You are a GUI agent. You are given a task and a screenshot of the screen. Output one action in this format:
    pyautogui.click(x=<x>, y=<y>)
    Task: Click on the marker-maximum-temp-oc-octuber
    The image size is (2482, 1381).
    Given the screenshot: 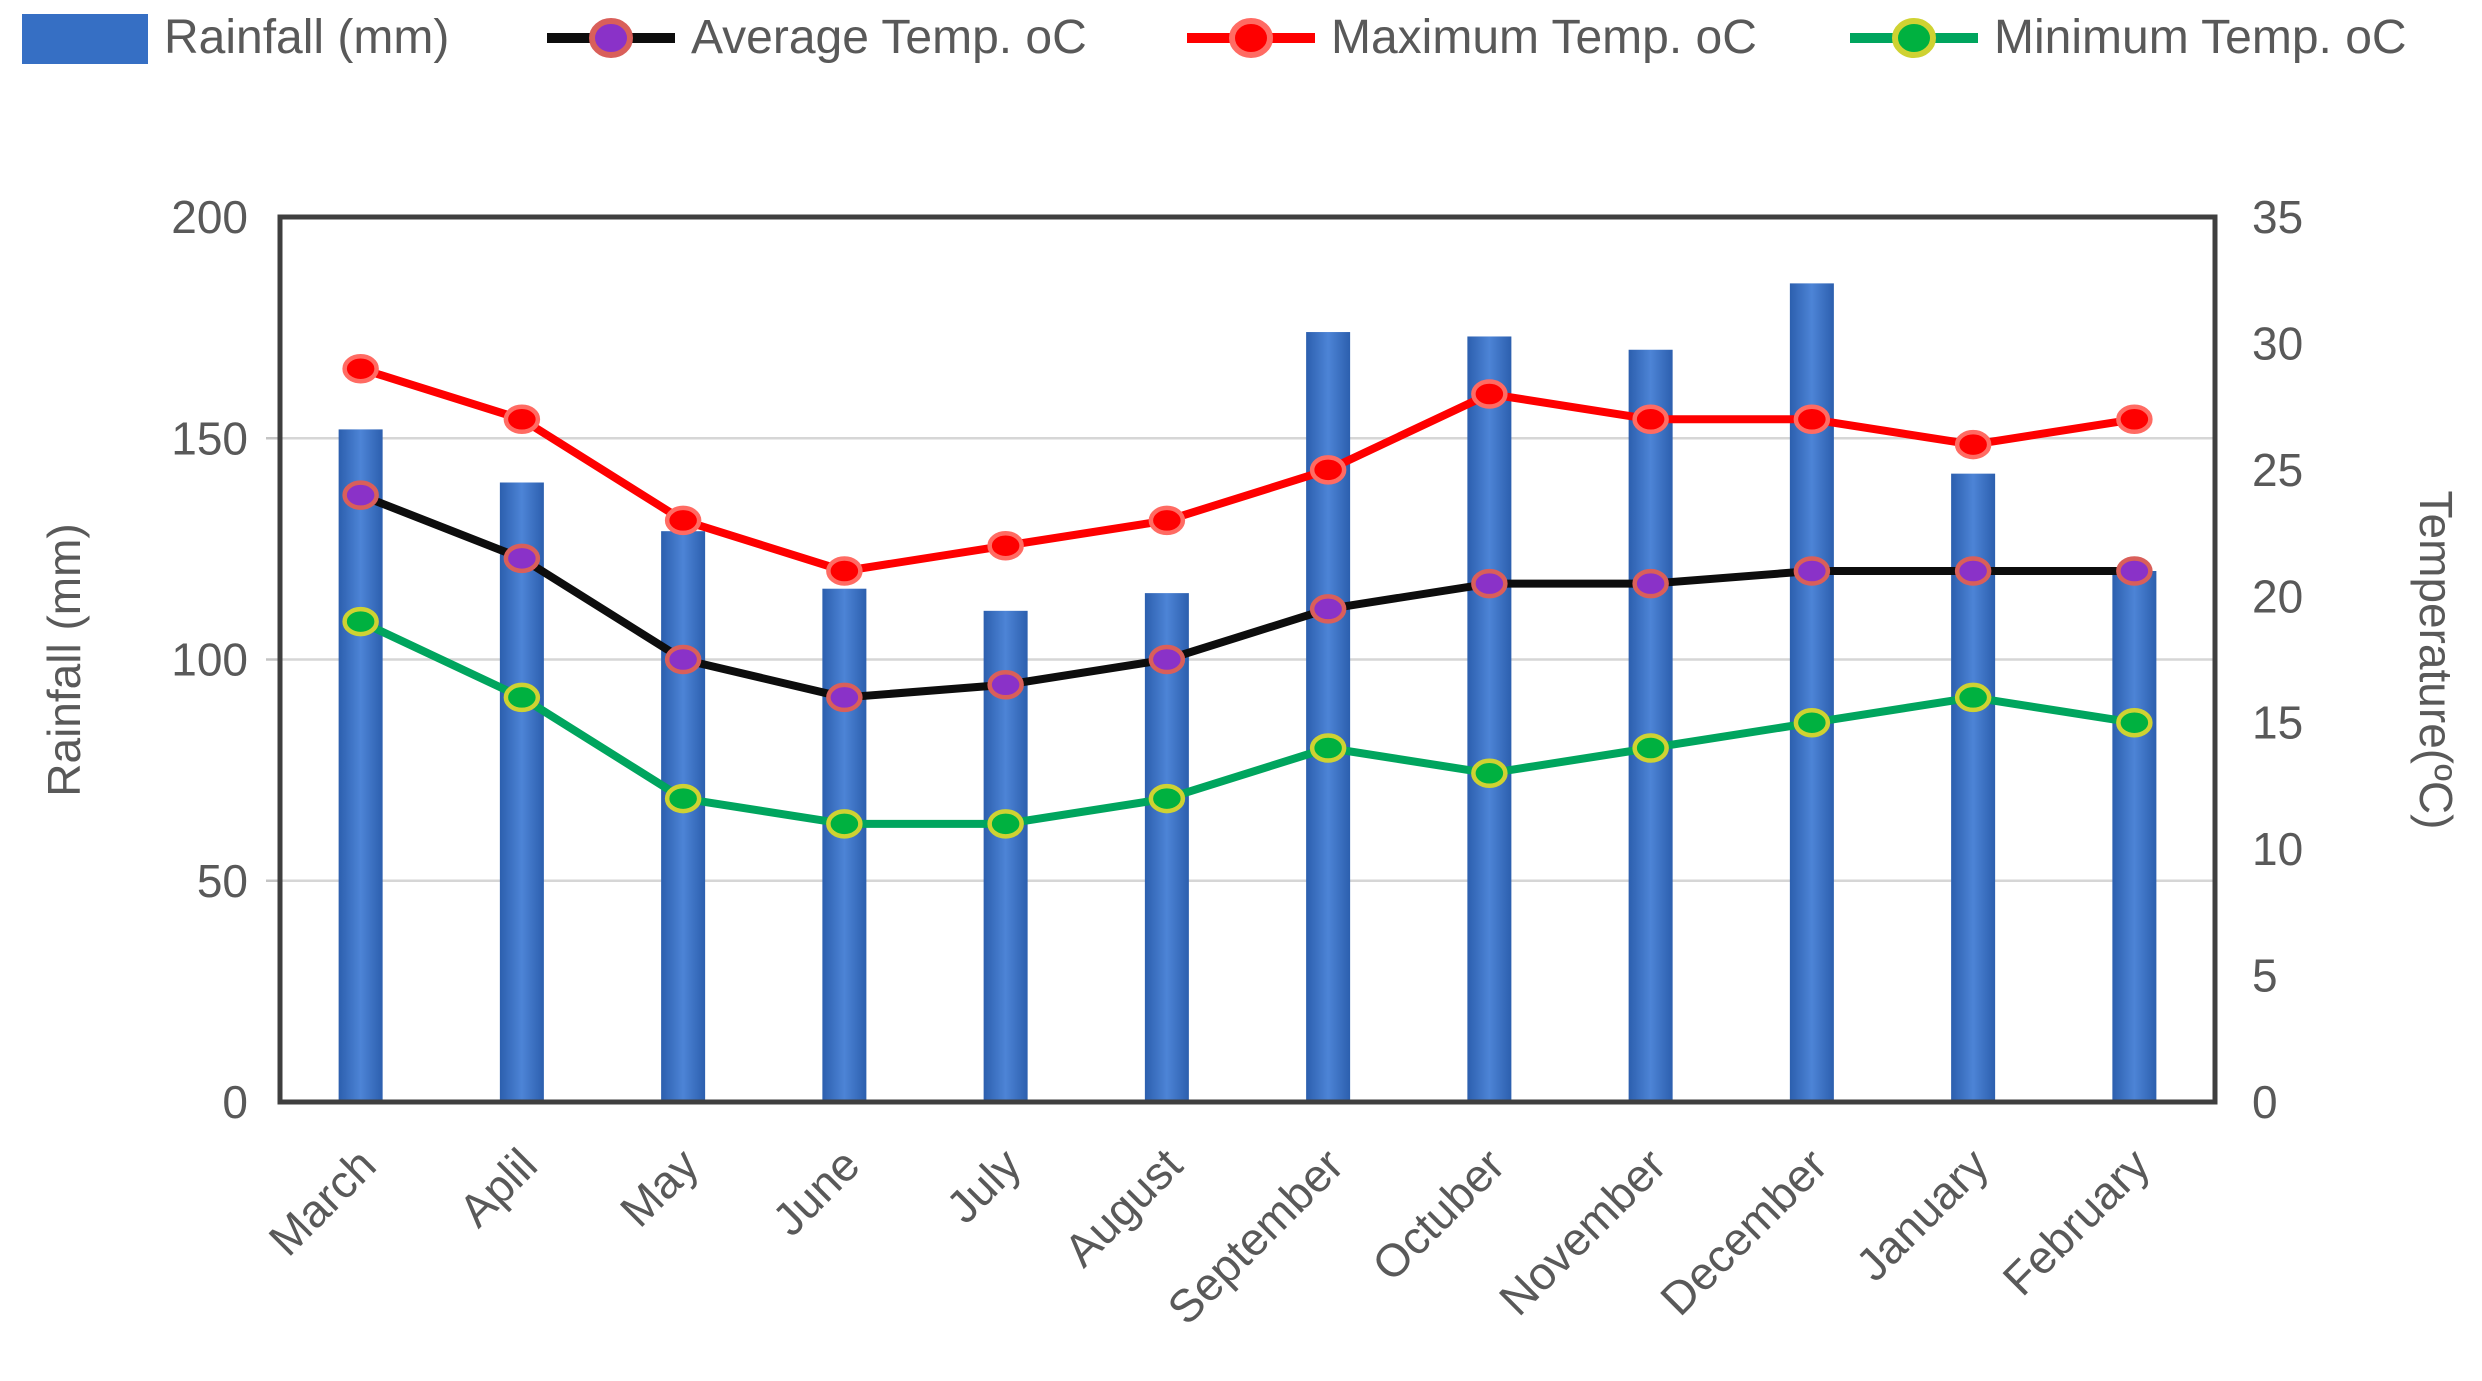 What is the action you would take?
    pyautogui.click(x=1489, y=394)
    